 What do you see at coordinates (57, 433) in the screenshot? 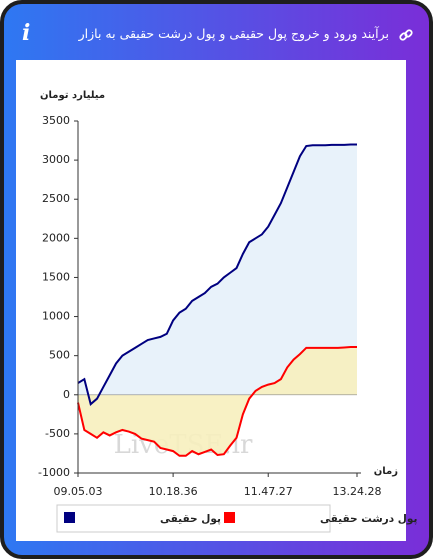
I see `y-tick-label: -500` at bounding box center [57, 433].